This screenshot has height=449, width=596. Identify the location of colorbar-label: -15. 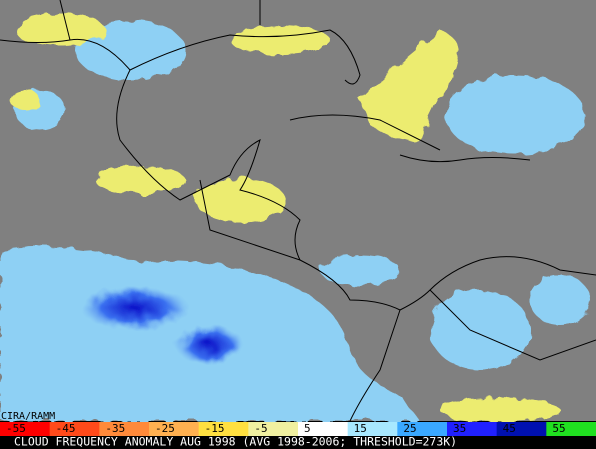
(215, 428).